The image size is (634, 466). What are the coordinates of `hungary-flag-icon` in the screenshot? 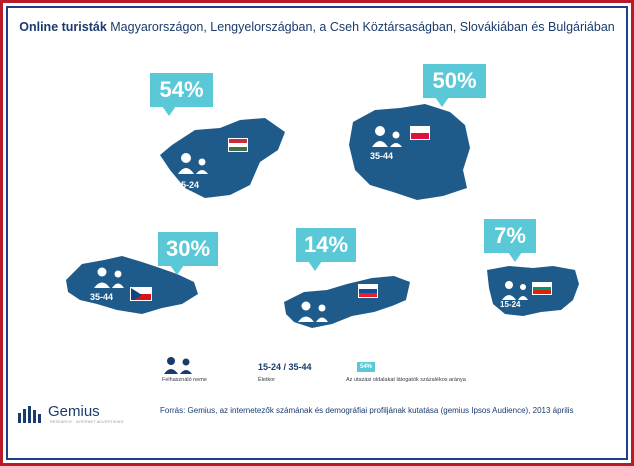 It's located at (238, 145).